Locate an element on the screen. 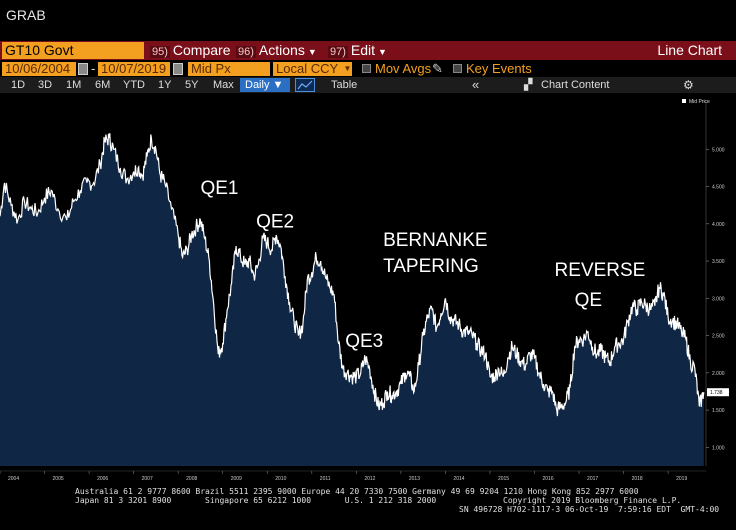 This screenshot has height=530, width=736. x-tick-label: 2017 is located at coordinates (592, 479).